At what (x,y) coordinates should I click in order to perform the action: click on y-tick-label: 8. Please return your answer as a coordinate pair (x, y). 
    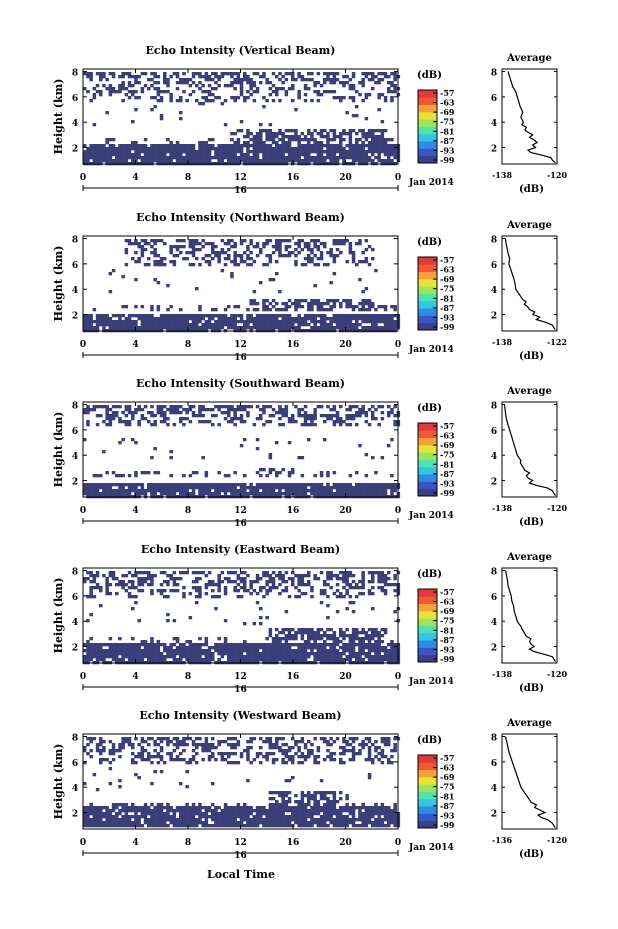
    Looking at the image, I should click on (75, 74).